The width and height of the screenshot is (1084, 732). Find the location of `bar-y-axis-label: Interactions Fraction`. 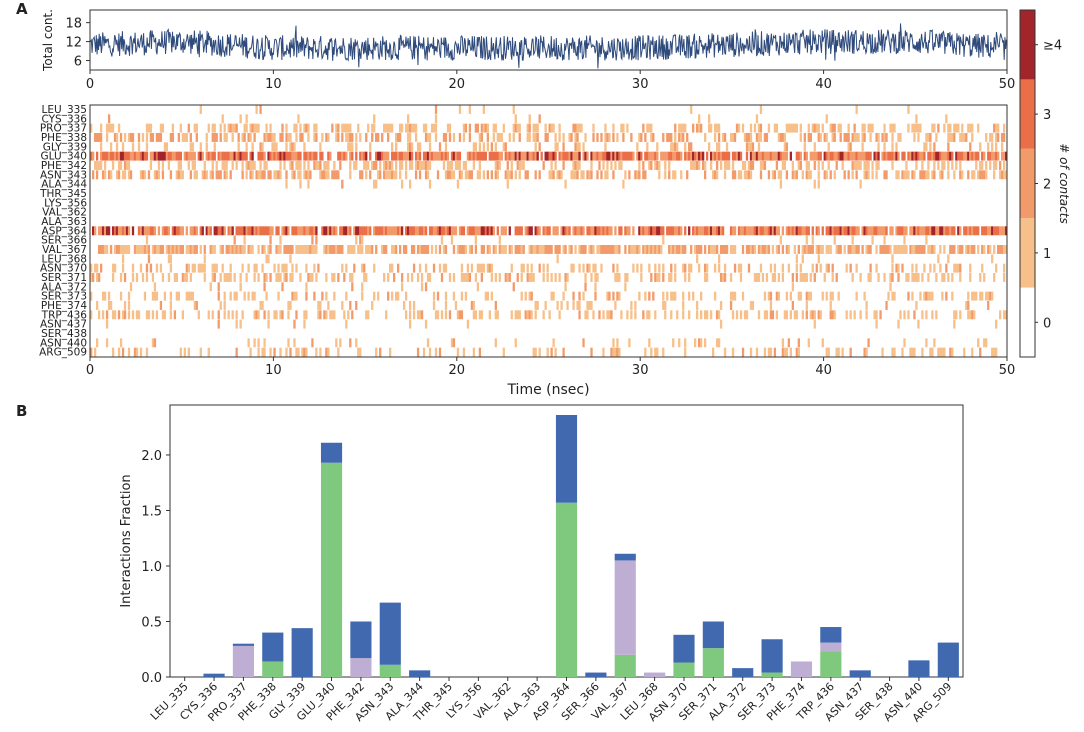

bar-y-axis-label: Interactions Fraction is located at coordinates (126, 540).